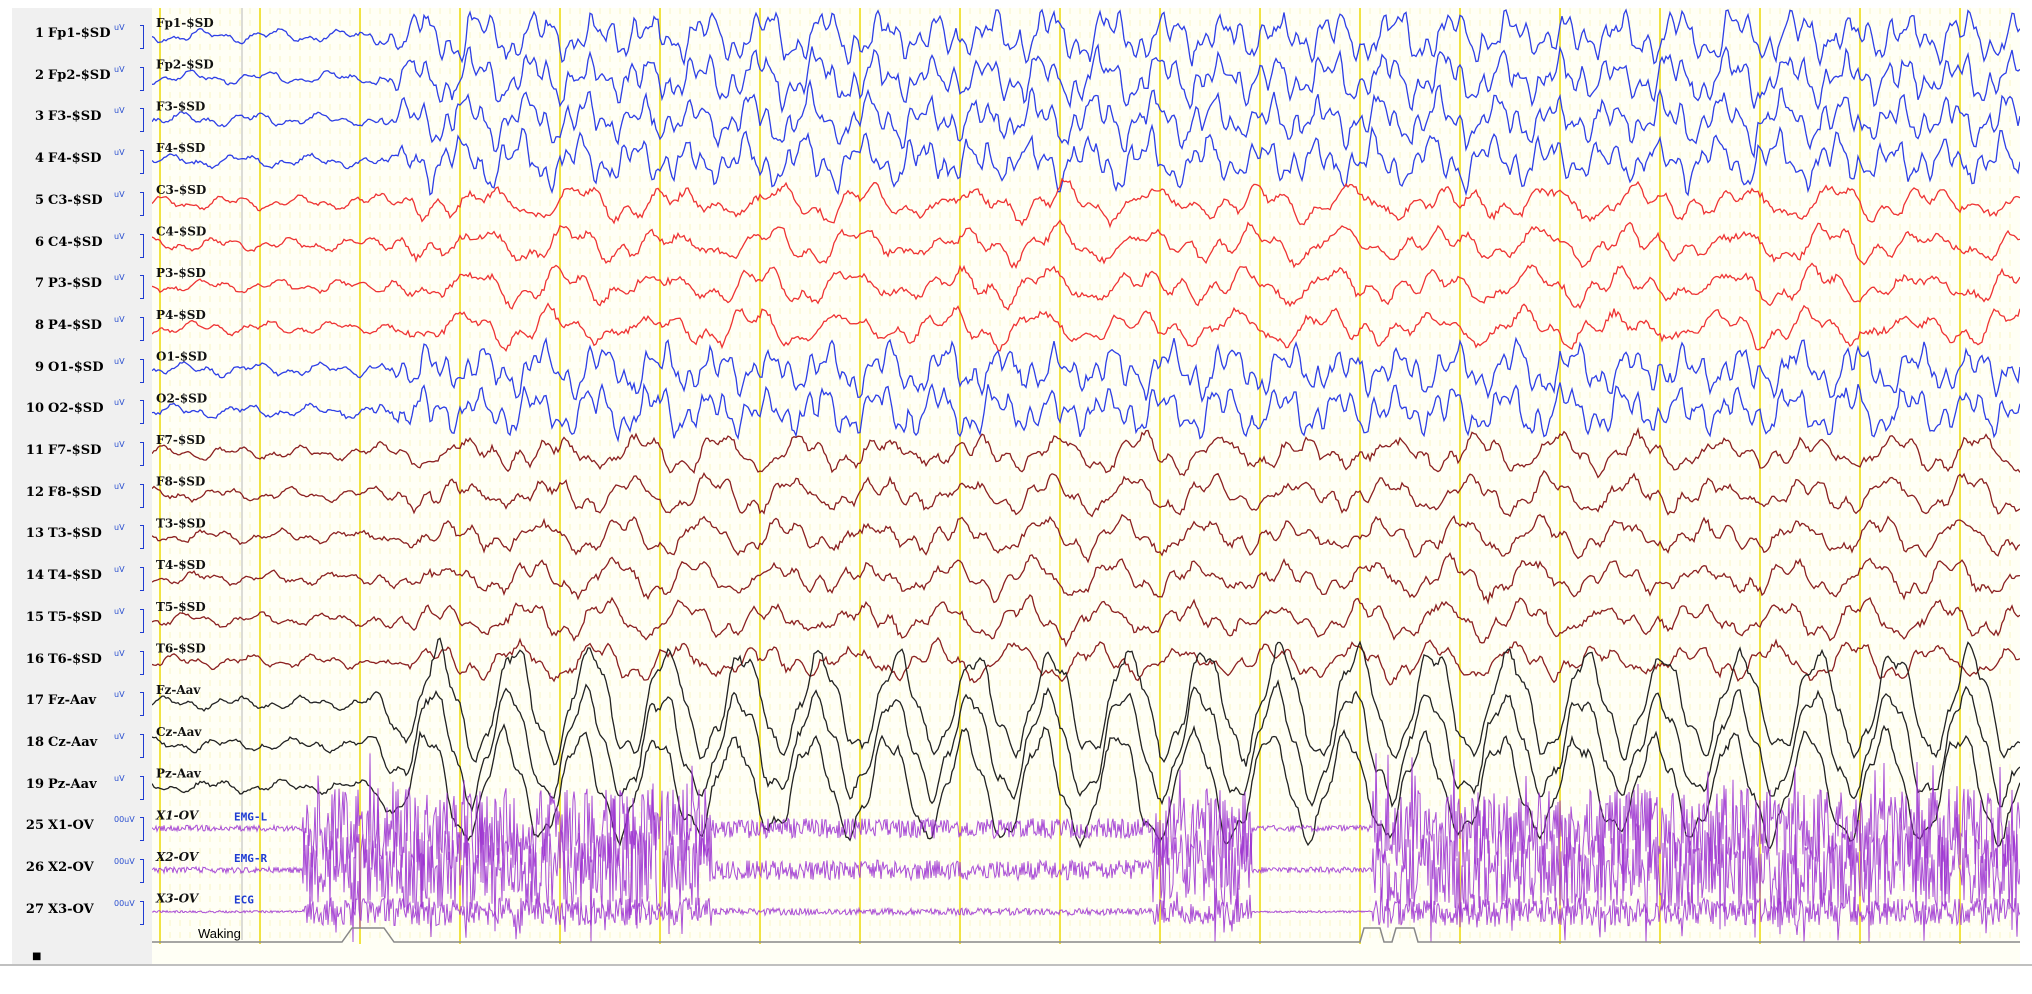 The width and height of the screenshot is (2032, 994). What do you see at coordinates (1016, 965) in the screenshot?
I see `window-bottom-border` at bounding box center [1016, 965].